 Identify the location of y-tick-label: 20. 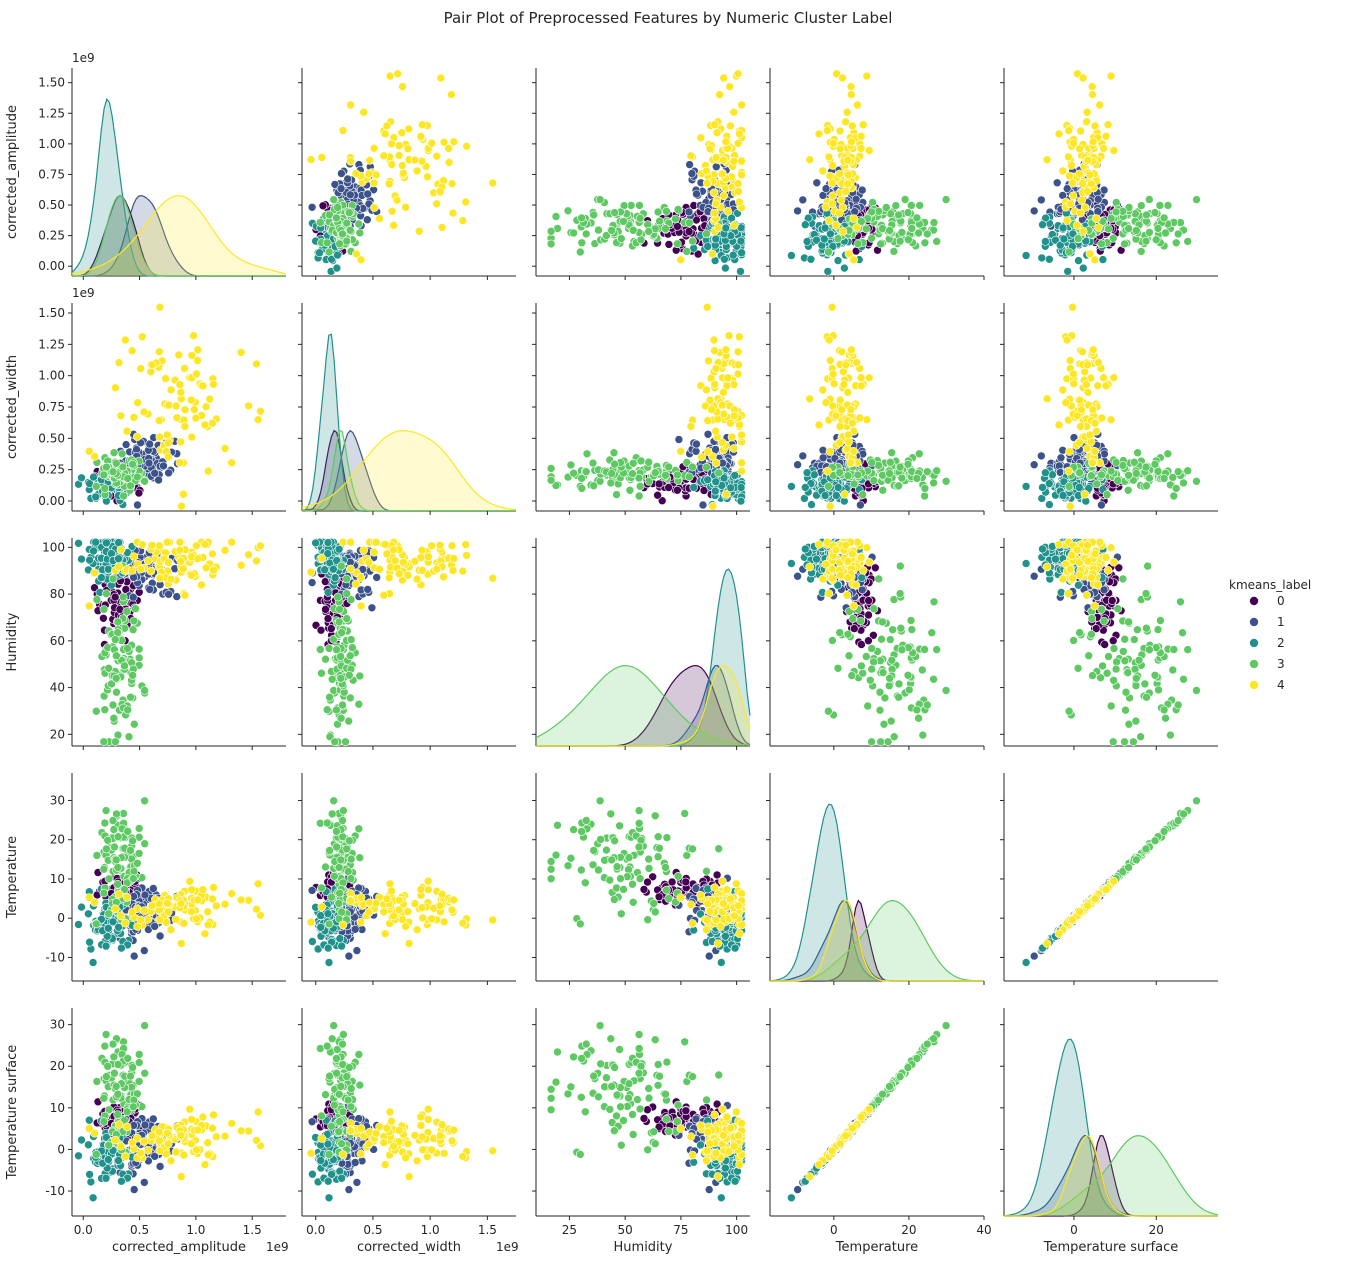
(57, 734).